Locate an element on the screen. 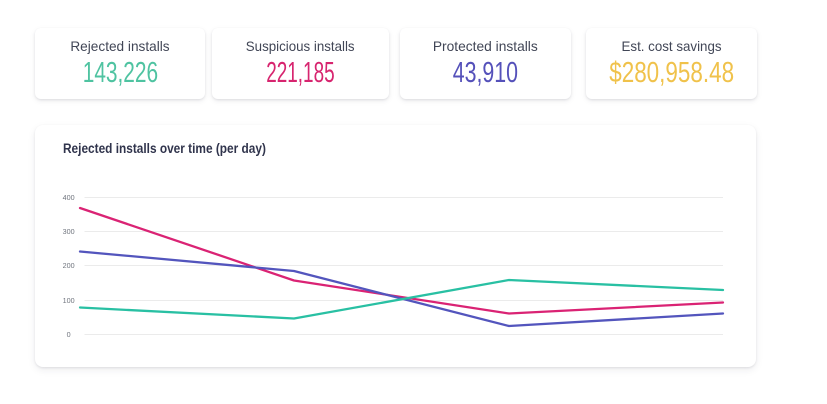 The height and width of the screenshot is (404, 827). svg-text: 200 is located at coordinates (69, 265).